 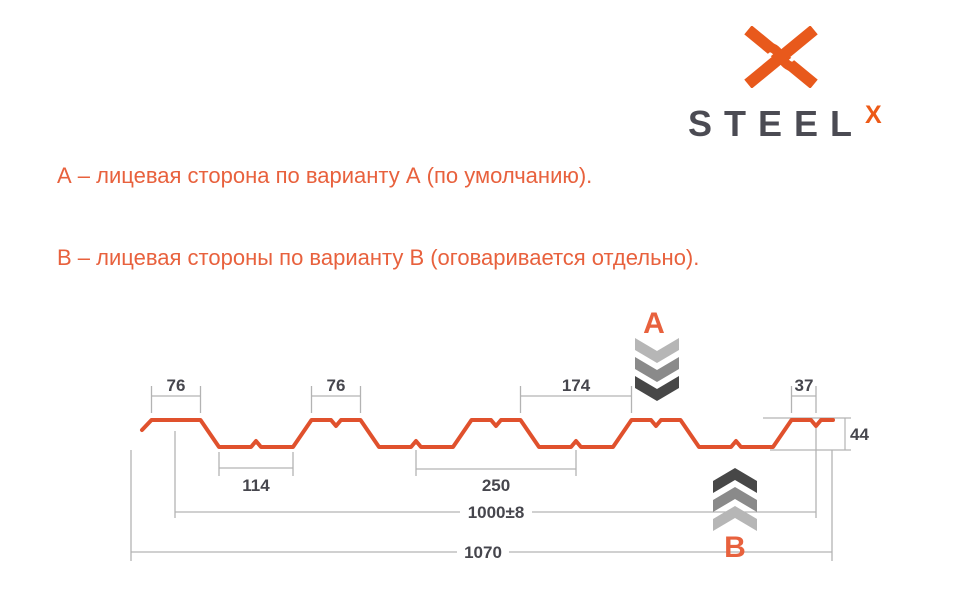 I want to click on dim-working-width-lines, so click(x=495, y=473).